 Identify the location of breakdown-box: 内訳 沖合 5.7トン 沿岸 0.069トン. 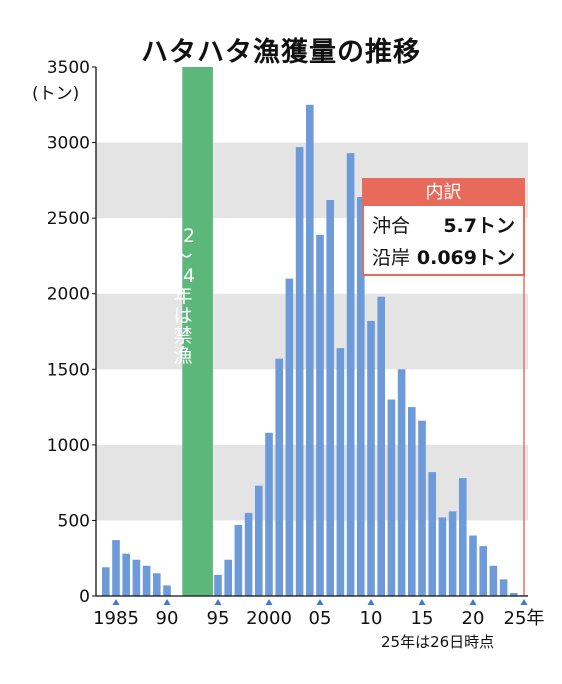
(443, 227).